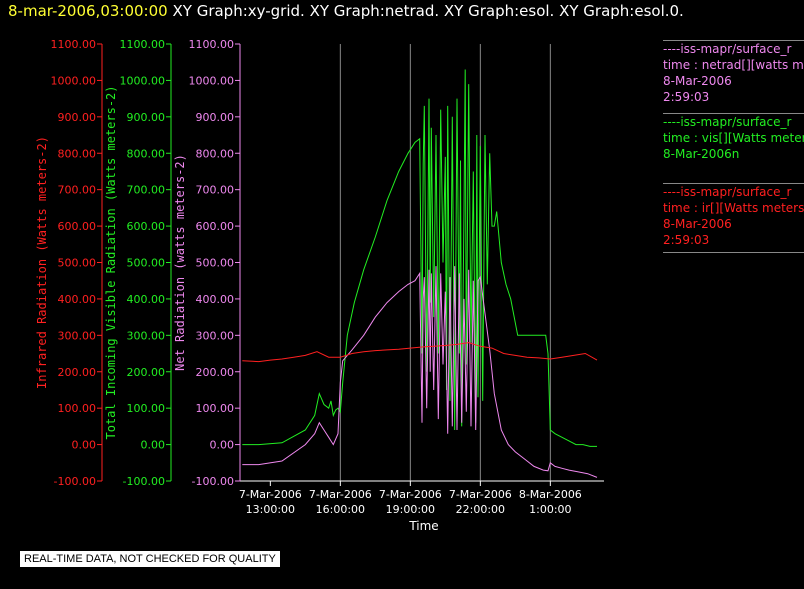 The height and width of the screenshot is (589, 804). Describe the element at coordinates (213, 481) in the screenshot. I see `y-tick-label-net-12: -100.00` at that location.